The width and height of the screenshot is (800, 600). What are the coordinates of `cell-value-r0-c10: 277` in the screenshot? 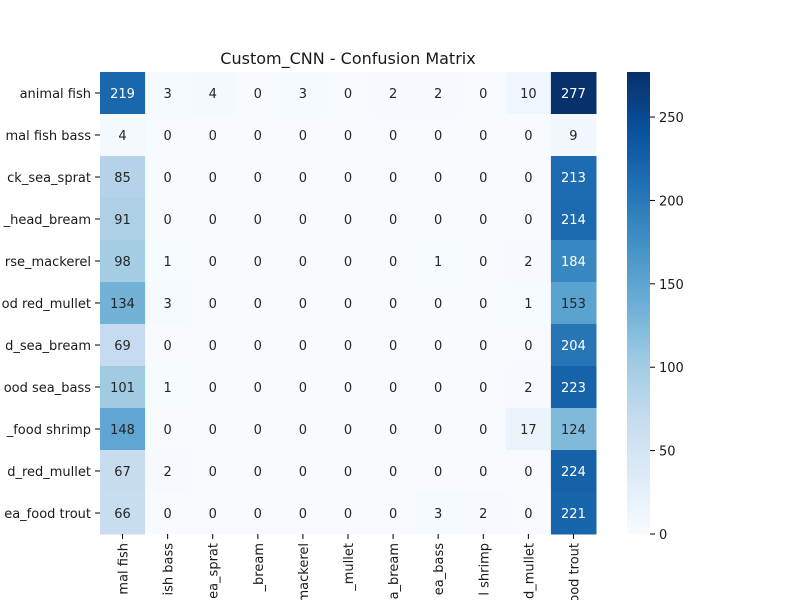 It's located at (573, 94).